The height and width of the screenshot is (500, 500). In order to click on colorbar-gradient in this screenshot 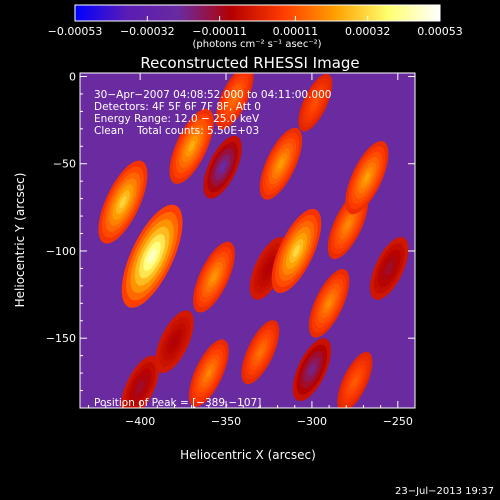, I will do `click(257, 13)`.